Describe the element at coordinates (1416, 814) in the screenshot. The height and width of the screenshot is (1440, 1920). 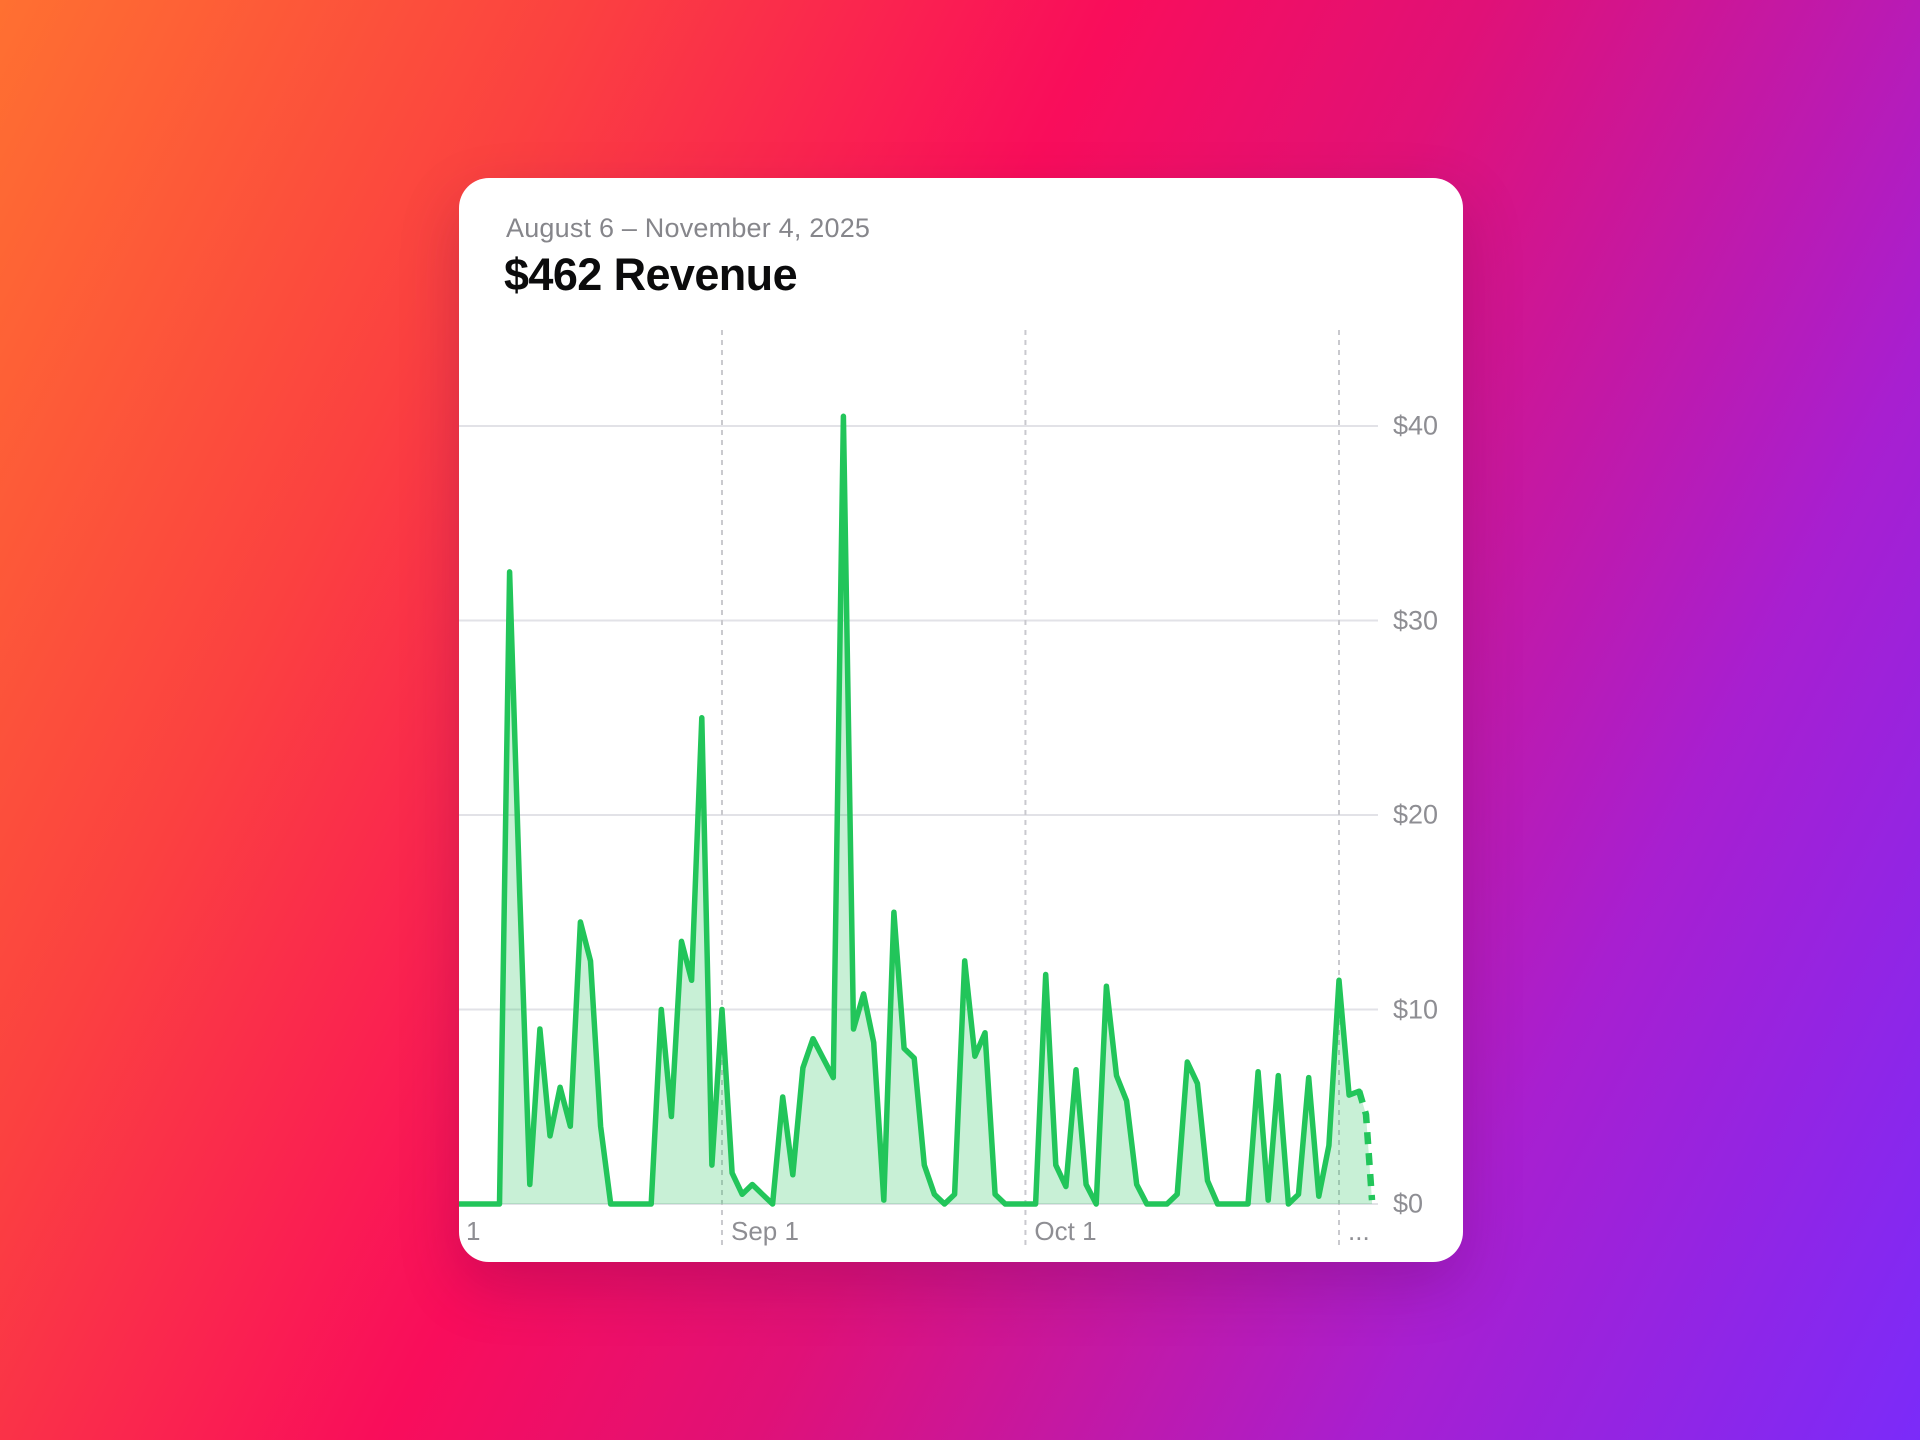
I see `y-axis-tick-label: $20` at that location.